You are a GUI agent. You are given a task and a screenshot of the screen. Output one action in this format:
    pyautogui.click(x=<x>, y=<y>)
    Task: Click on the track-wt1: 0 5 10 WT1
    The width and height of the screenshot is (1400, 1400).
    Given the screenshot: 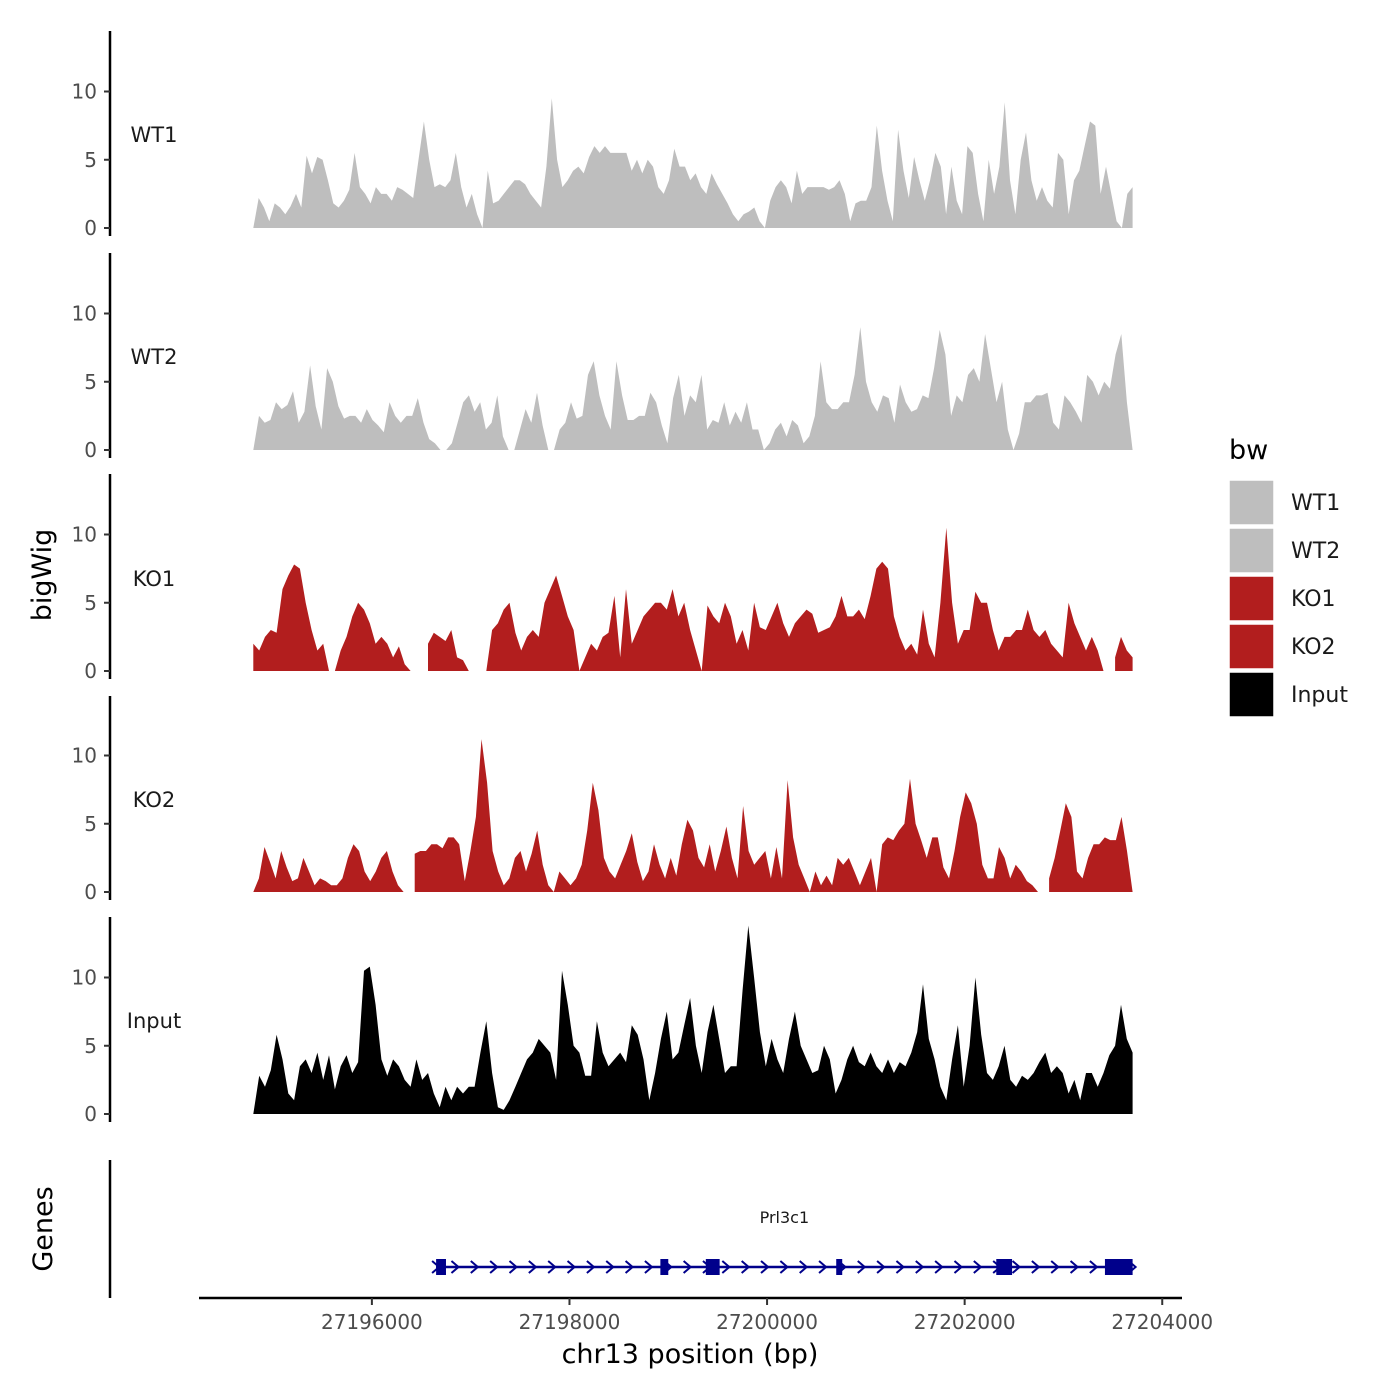 What is the action you would take?
    pyautogui.click(x=602, y=135)
    